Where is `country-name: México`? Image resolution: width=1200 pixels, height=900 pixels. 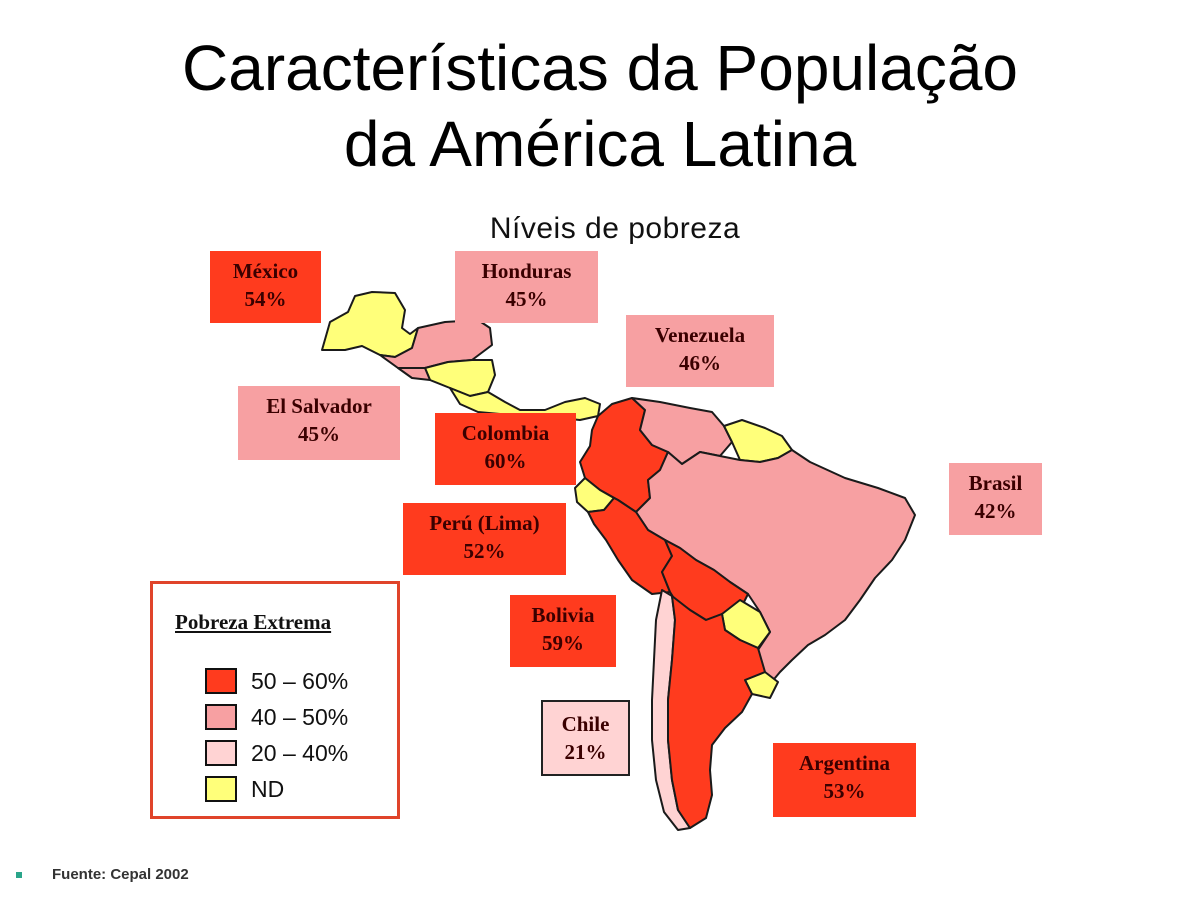
country-name: México is located at coordinates (265, 271).